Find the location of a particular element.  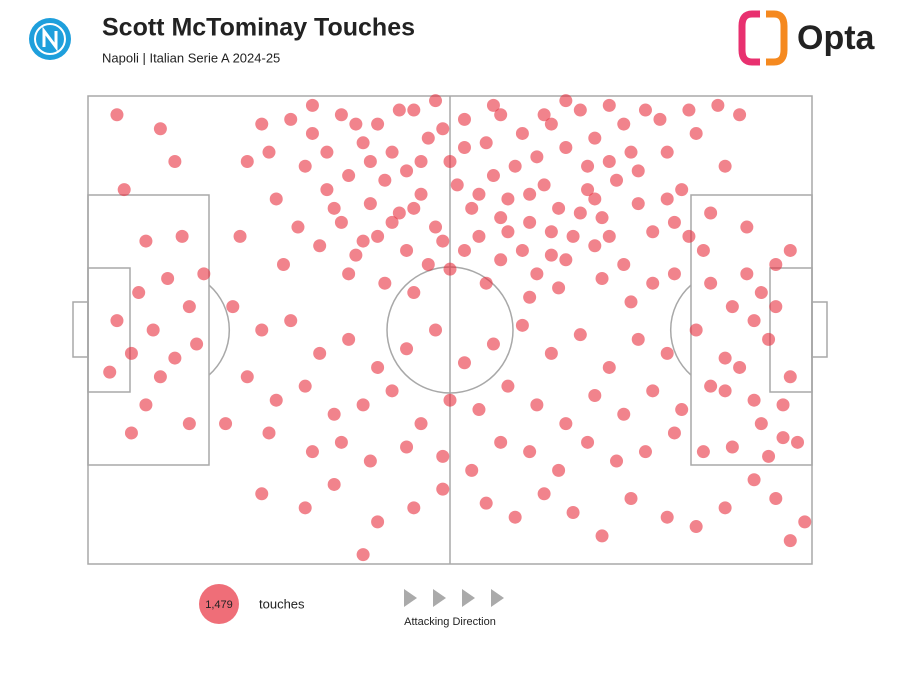

chart-title: Scott McTominay Touches is located at coordinates (258, 28).